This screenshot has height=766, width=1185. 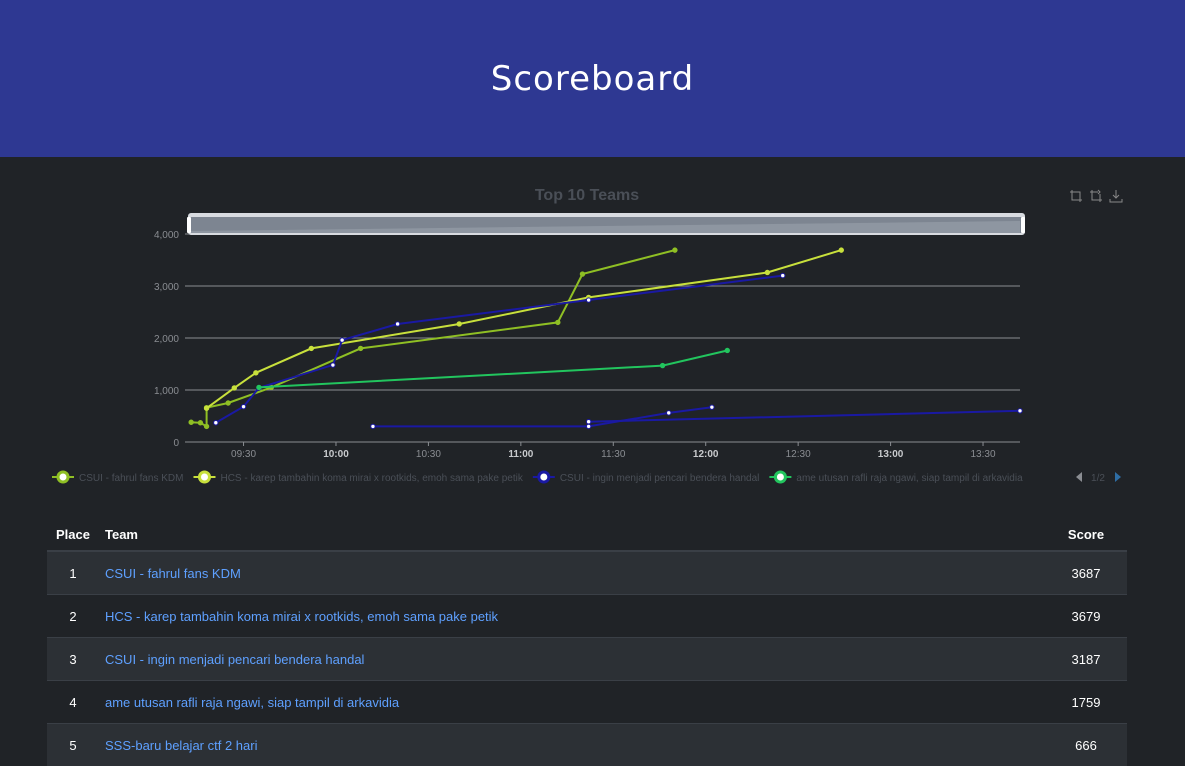 I want to click on page-title: Scoreboard, so click(x=592, y=79).